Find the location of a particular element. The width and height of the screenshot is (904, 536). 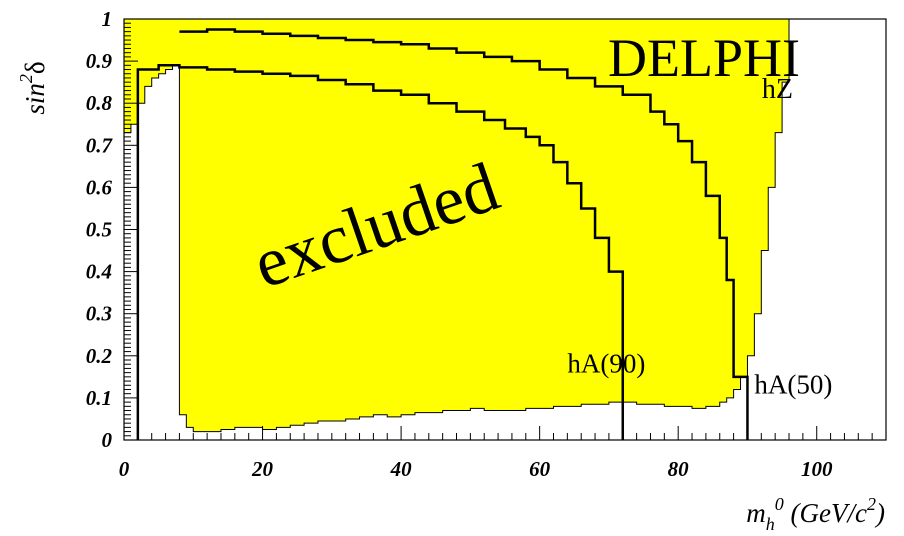

y-tick-label: 0 is located at coordinates (107, 440).